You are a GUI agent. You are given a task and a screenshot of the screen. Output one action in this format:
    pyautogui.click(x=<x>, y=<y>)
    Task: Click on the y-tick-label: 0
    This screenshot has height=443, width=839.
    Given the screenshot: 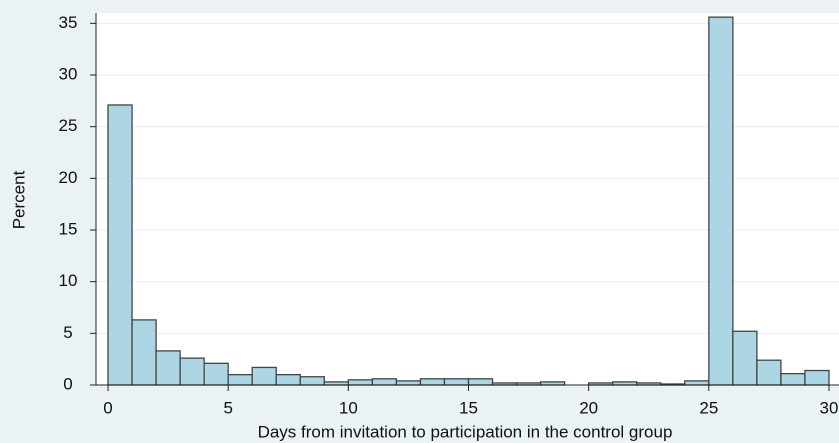 What is the action you would take?
    pyautogui.click(x=67, y=383)
    